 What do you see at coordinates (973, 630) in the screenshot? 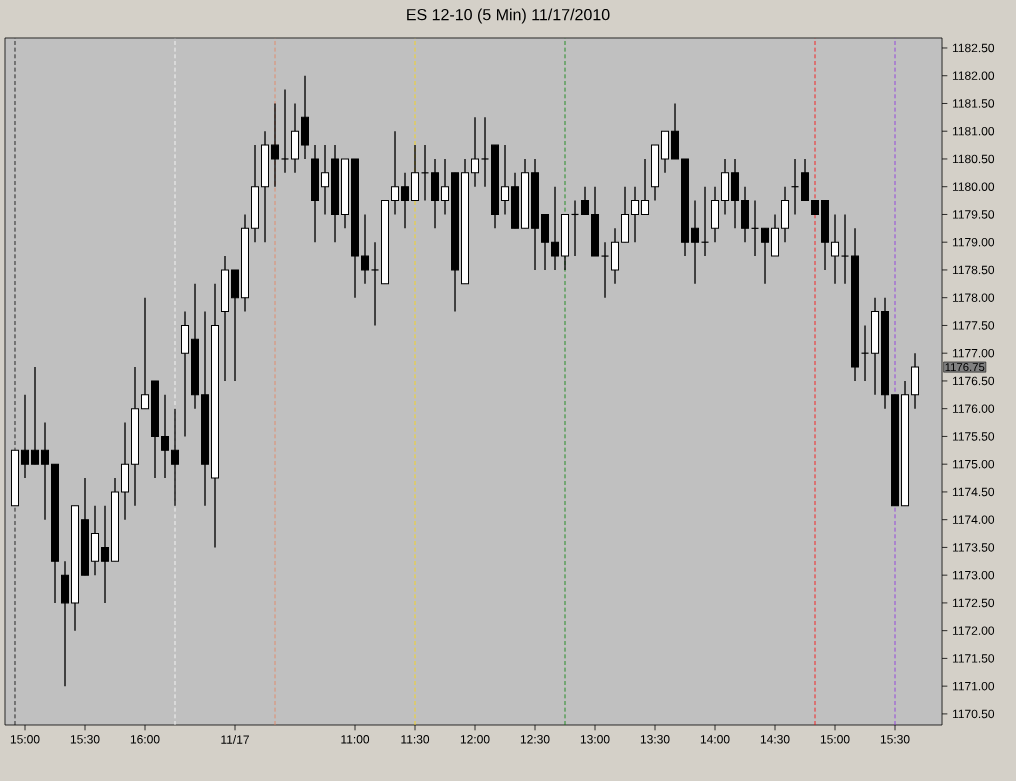
I see `y-tick-label: 1172.00` at bounding box center [973, 630].